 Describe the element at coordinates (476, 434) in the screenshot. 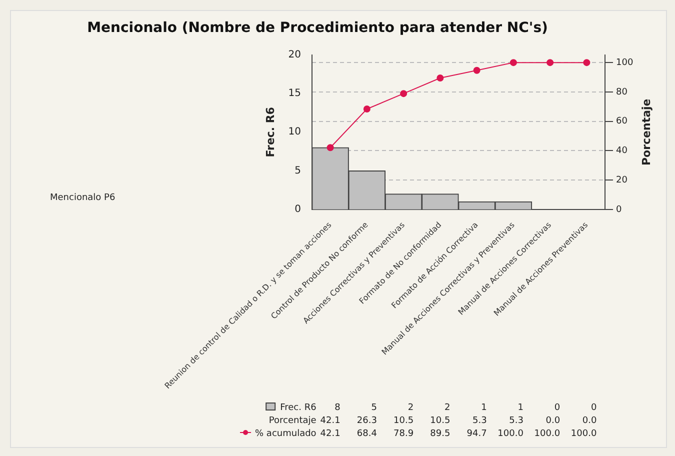

I see `data-label: 94.7` at that location.